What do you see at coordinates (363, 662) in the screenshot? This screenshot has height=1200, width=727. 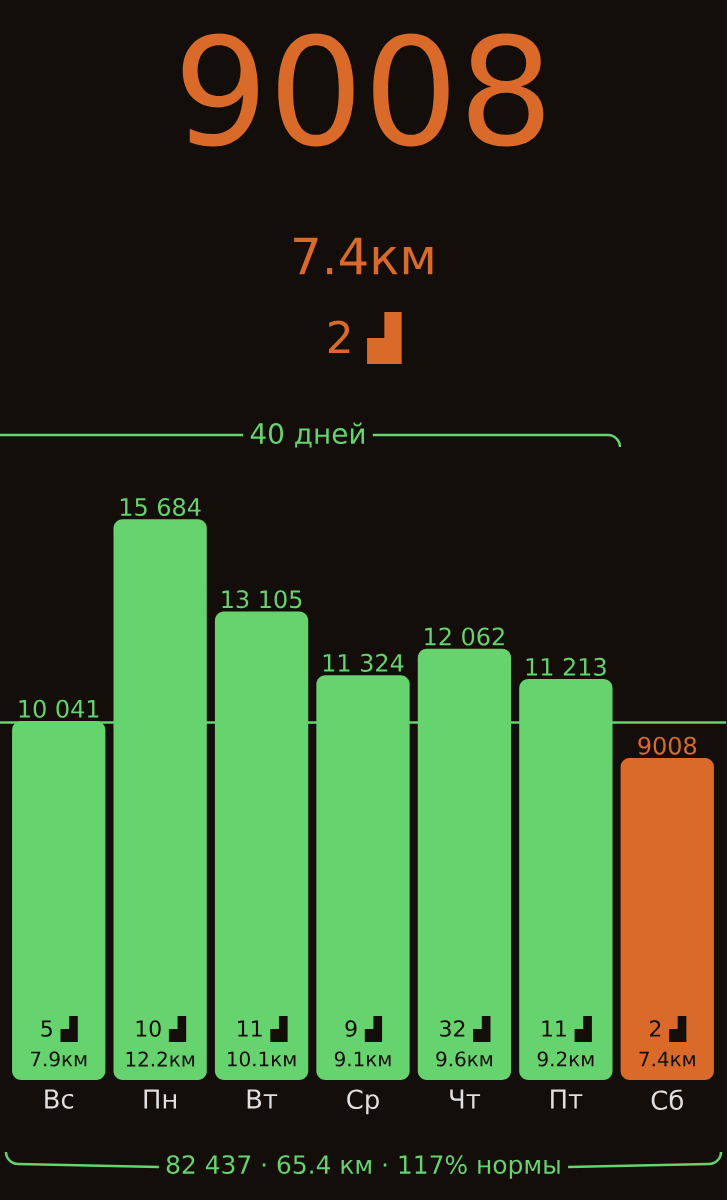 I see `data-label: 11 324` at bounding box center [363, 662].